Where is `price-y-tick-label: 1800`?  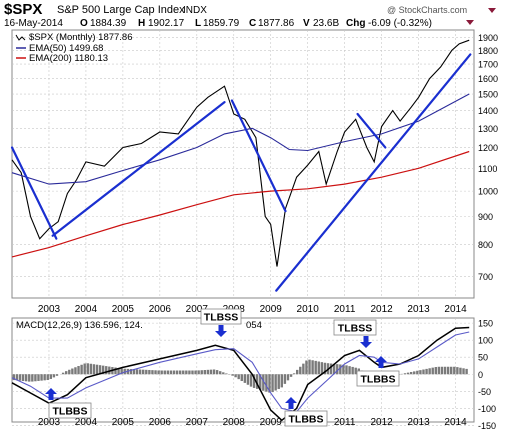
price-y-tick-label: 1800 is located at coordinates (488, 51).